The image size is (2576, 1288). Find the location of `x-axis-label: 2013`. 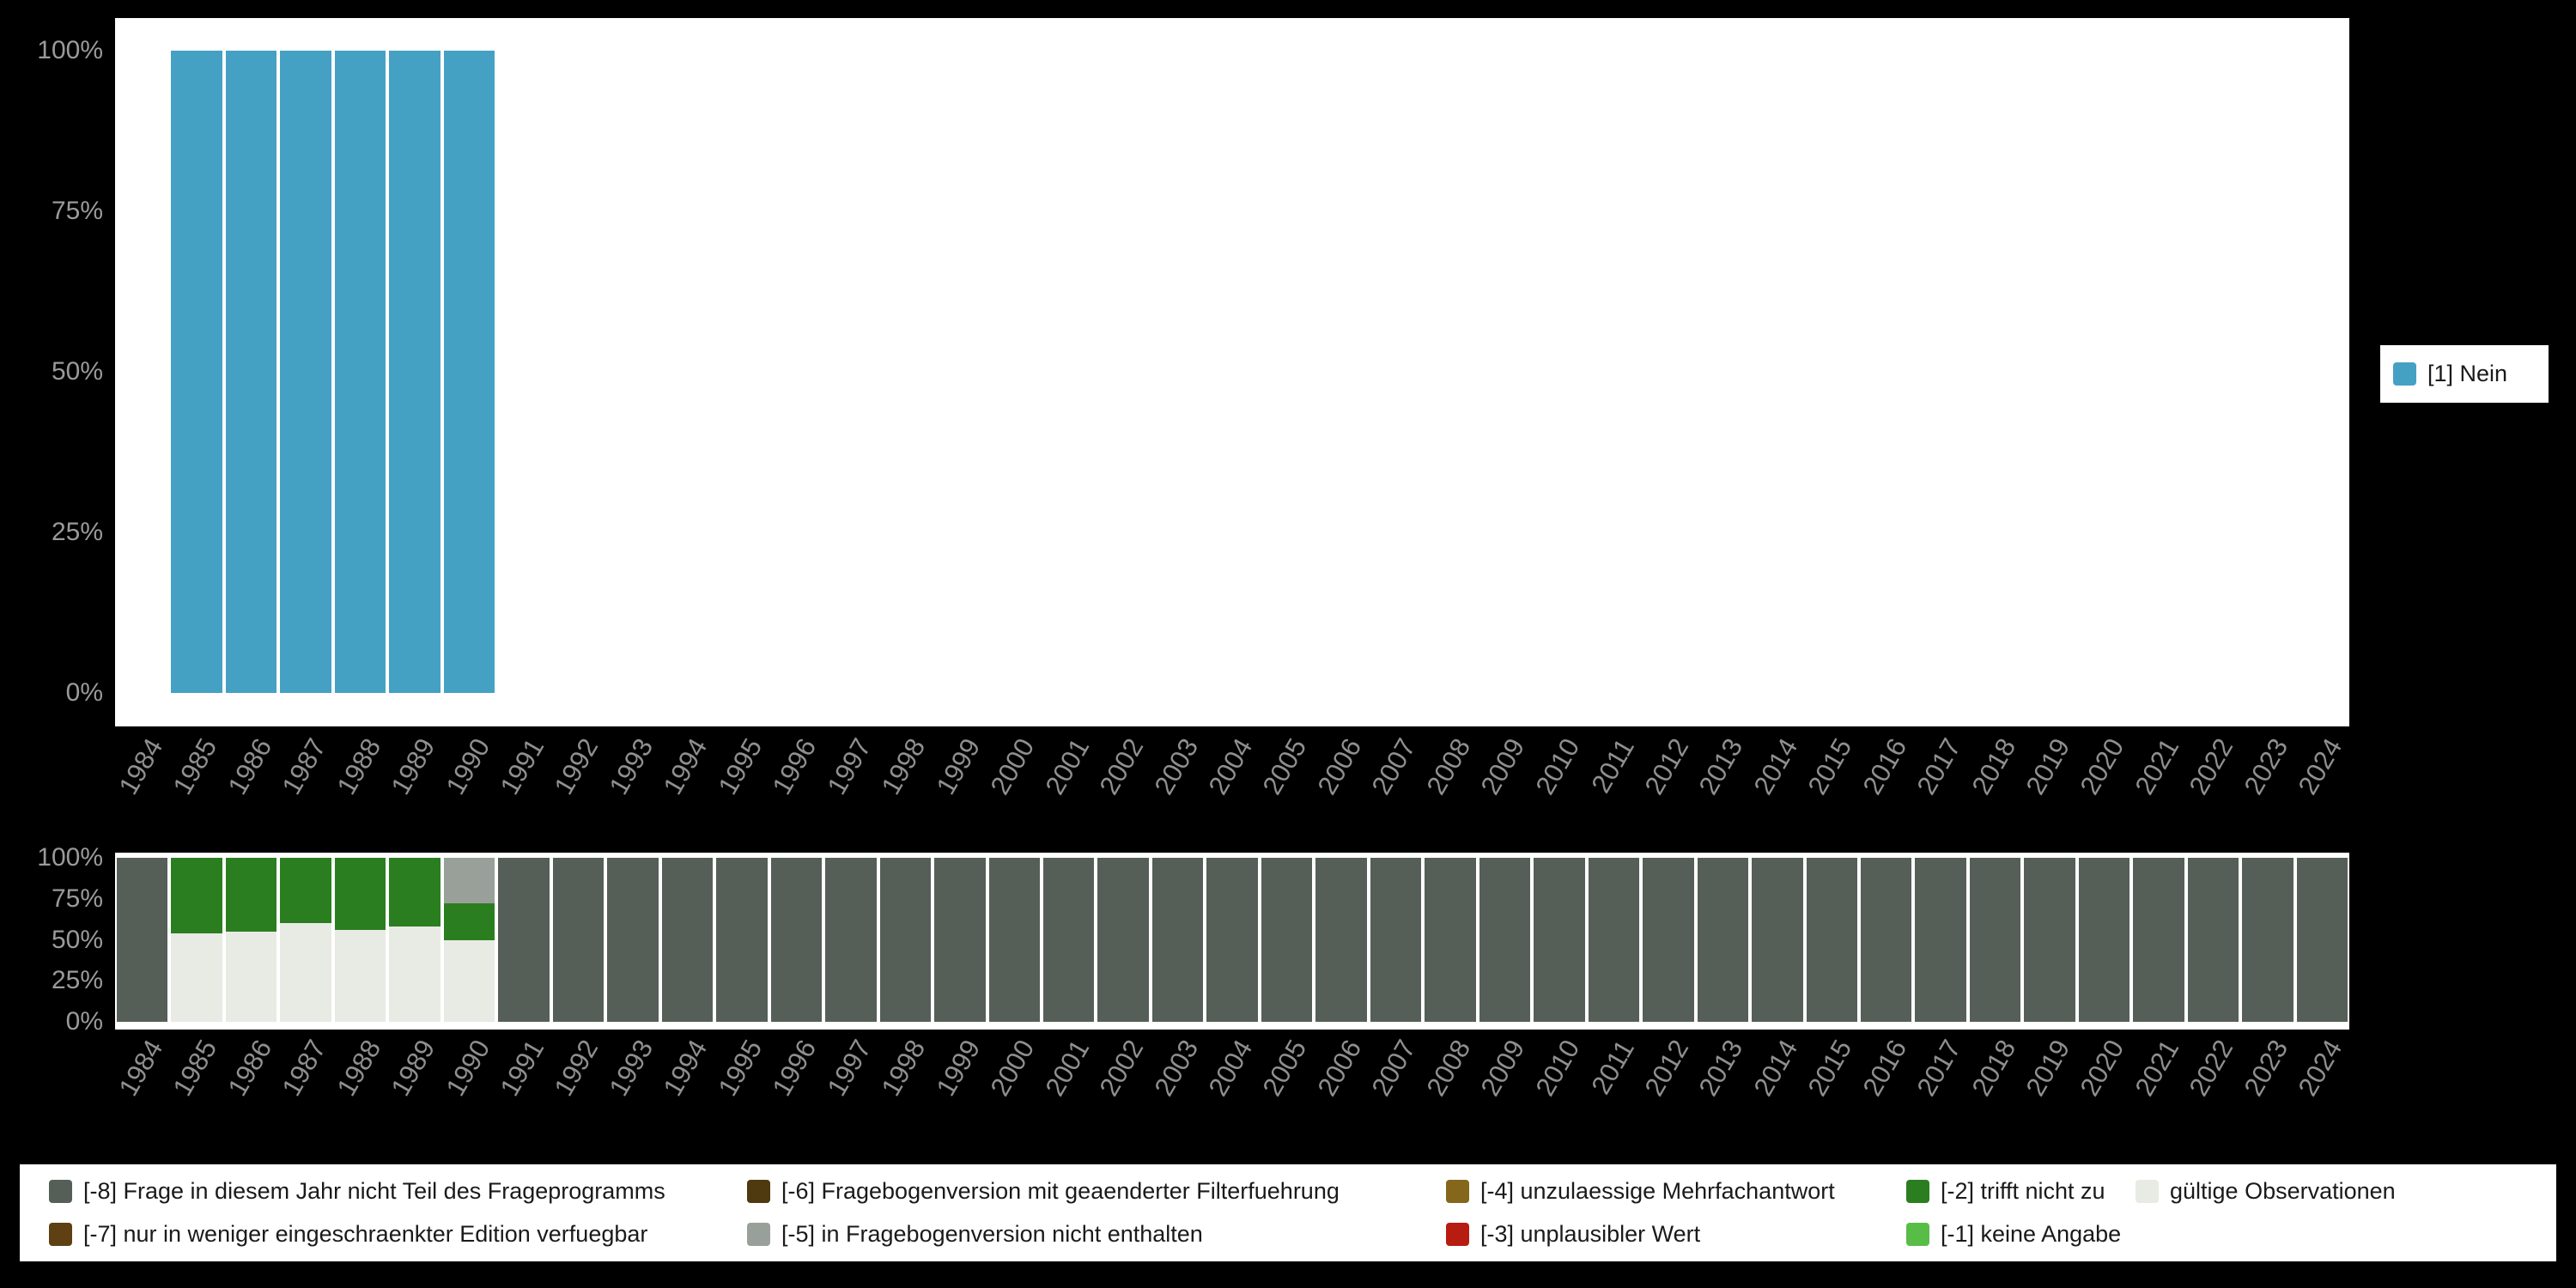

x-axis-label: 2013 is located at coordinates (1720, 1068).